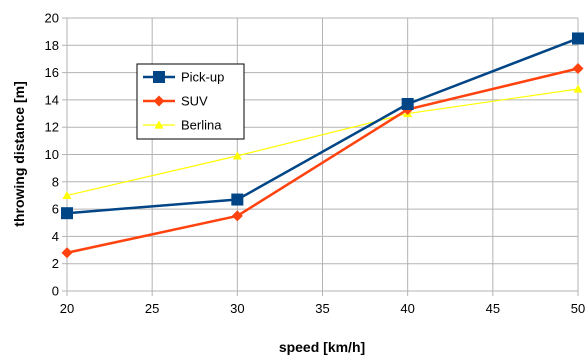  I want to click on x-tick-label: 50, so click(578, 308).